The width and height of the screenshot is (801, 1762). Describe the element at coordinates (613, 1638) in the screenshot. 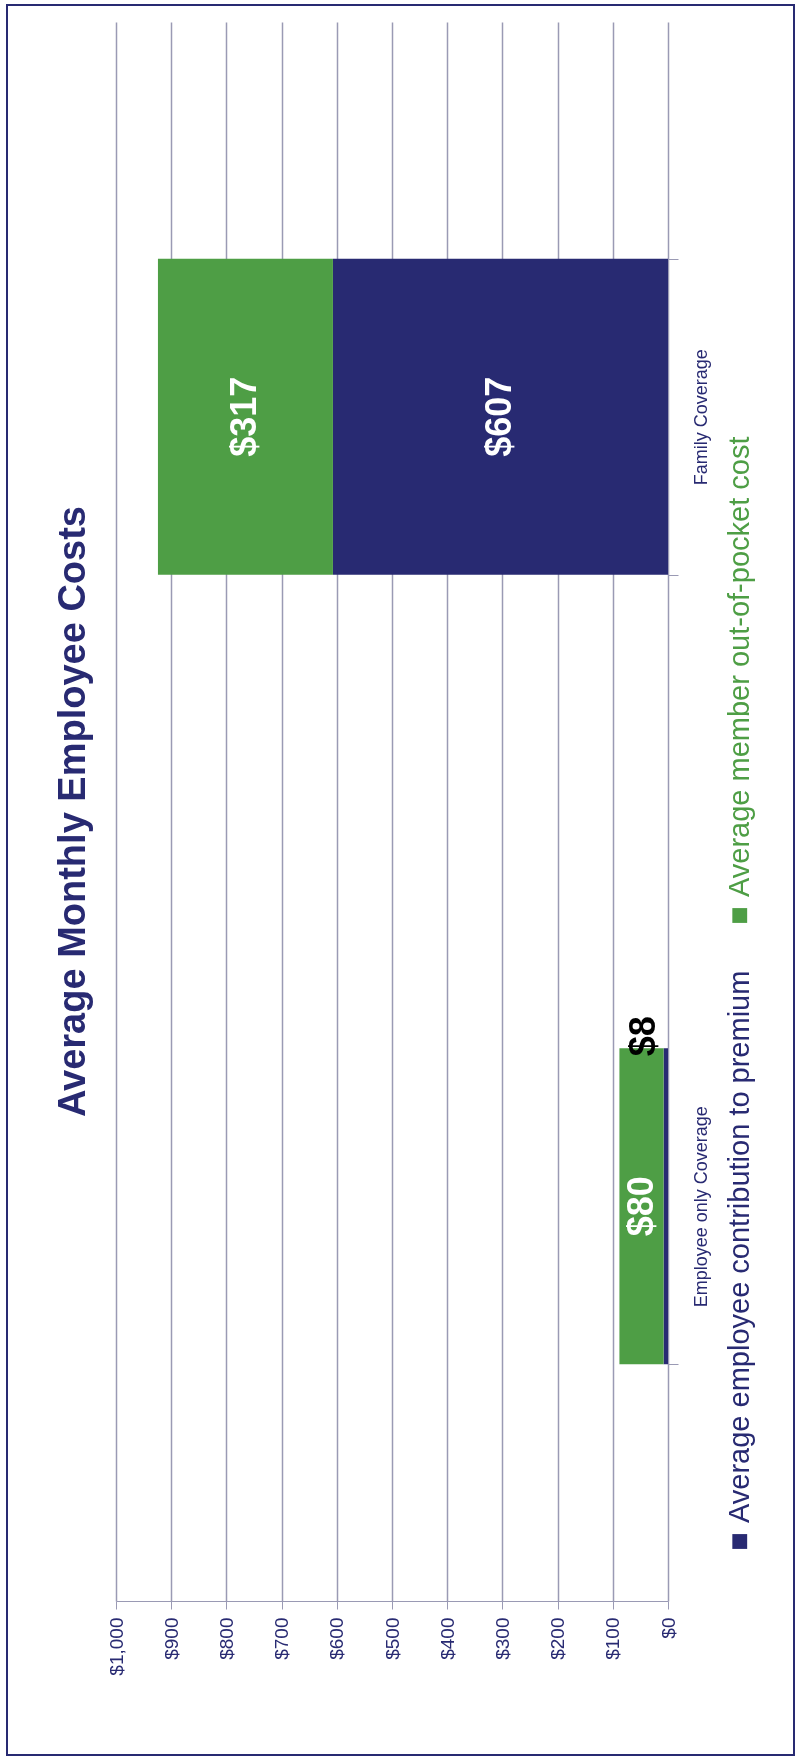

I see `x-tick-label: $100` at that location.